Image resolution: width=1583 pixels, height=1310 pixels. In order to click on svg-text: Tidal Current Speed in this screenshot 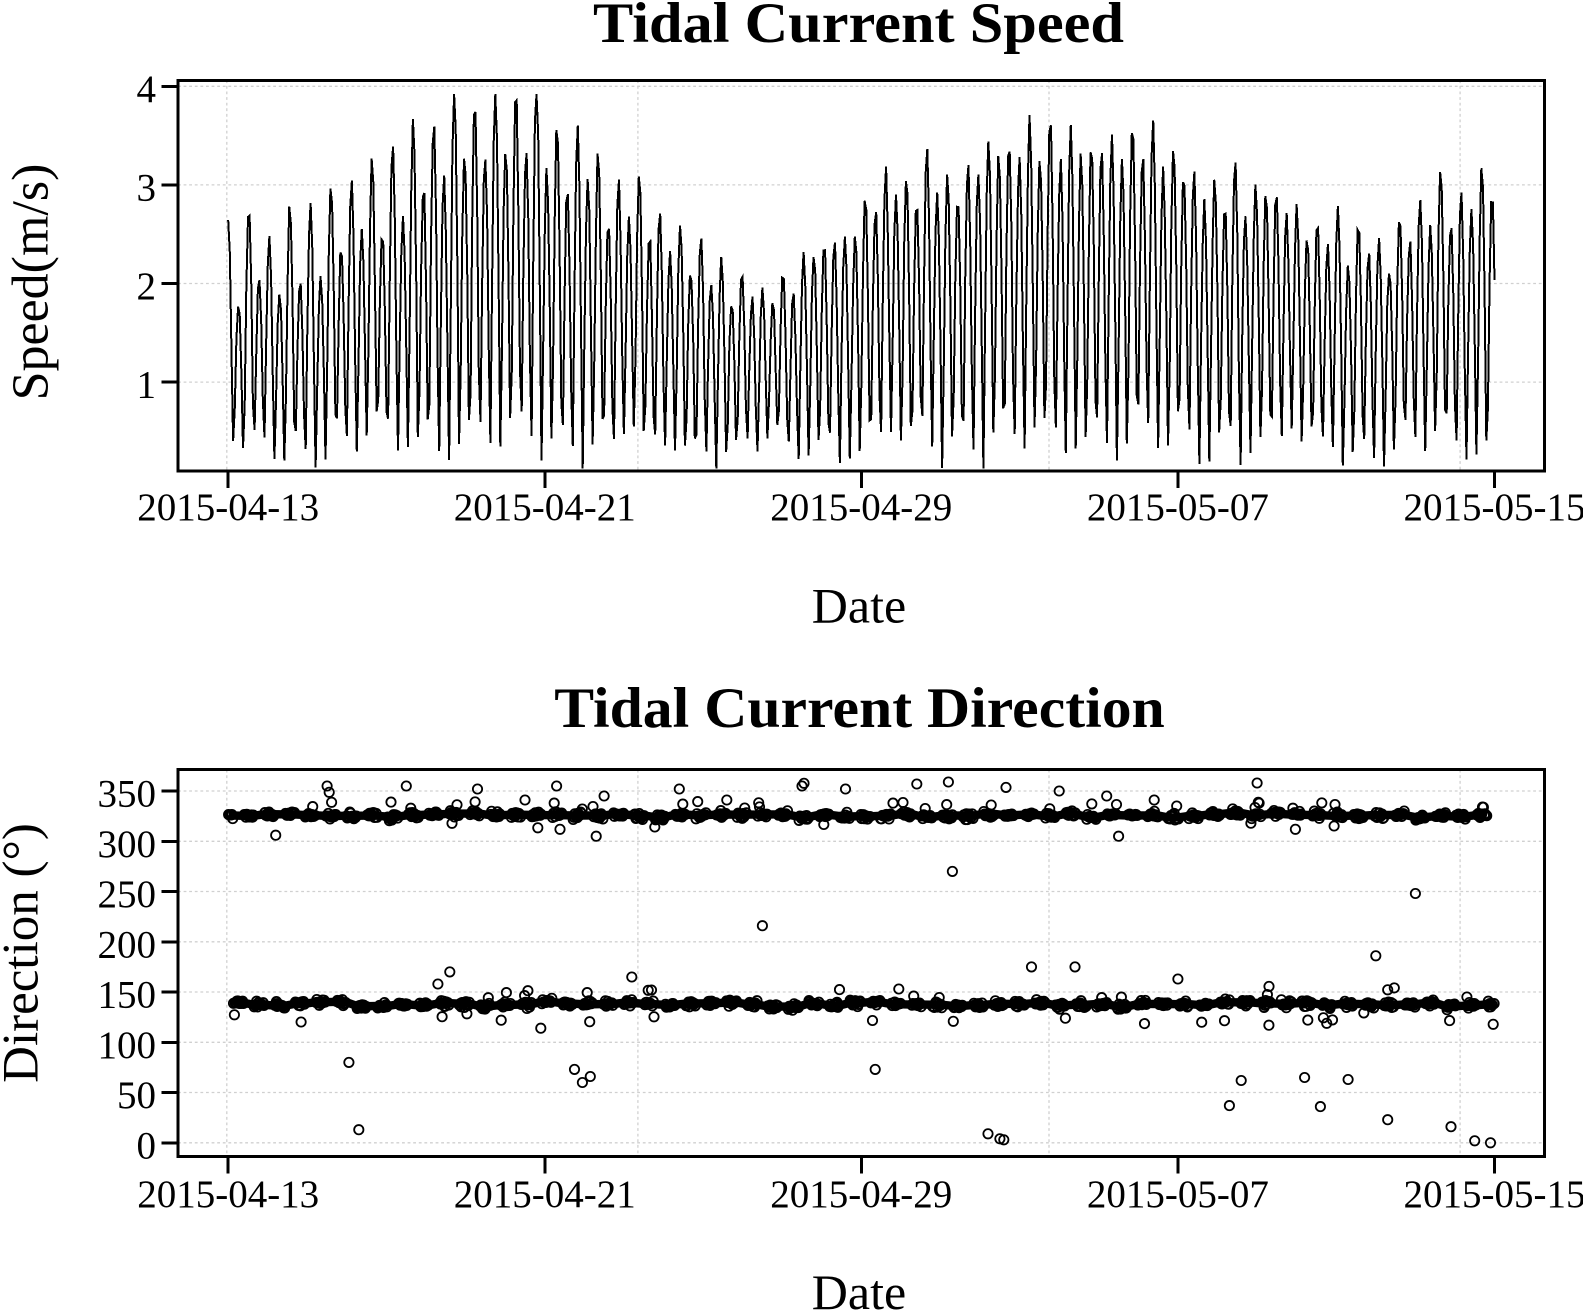, I will do `click(858, 27)`.